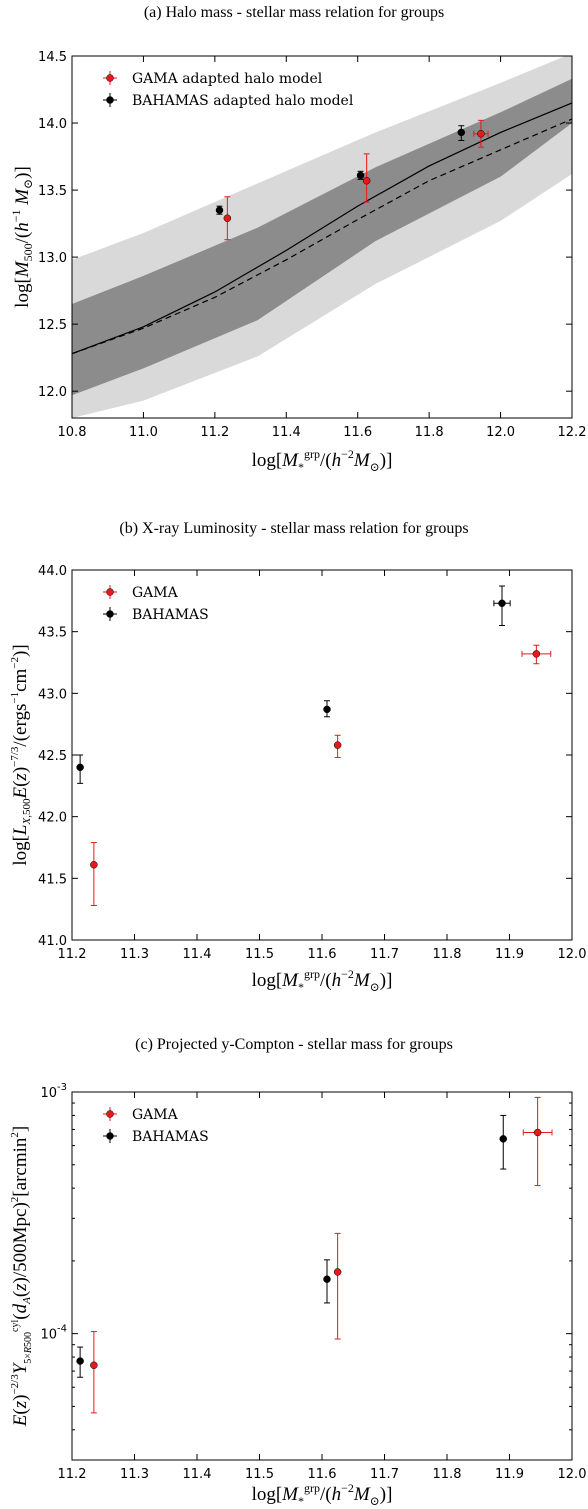 Image resolution: width=588 pixels, height=1509 pixels. I want to click on y-tick-label: 14.5, so click(52, 57).